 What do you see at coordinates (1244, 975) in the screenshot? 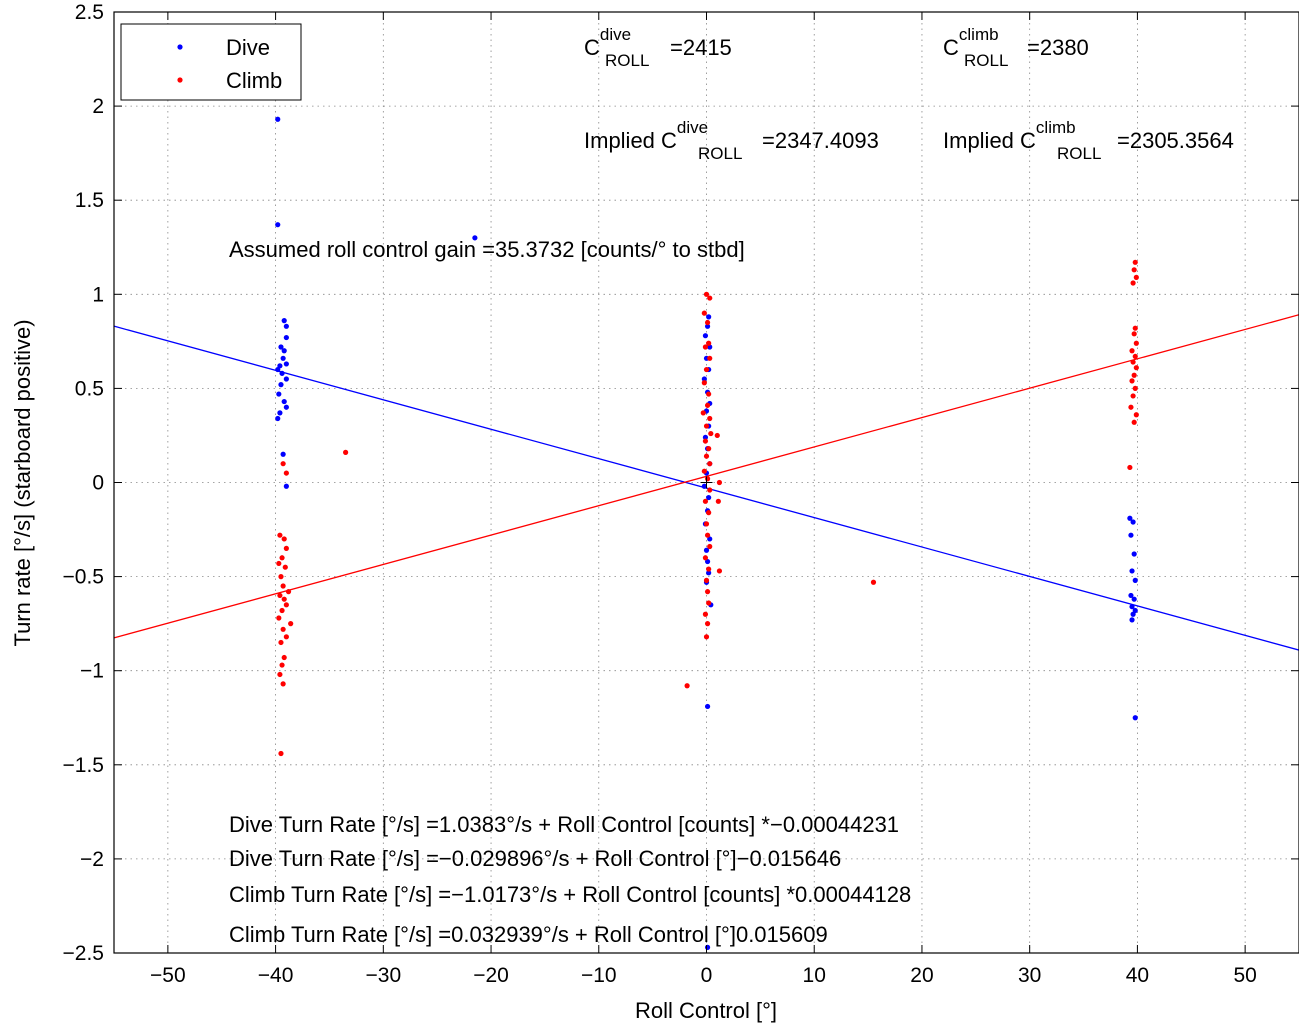
I see `x-tick-label: 50` at bounding box center [1244, 975].